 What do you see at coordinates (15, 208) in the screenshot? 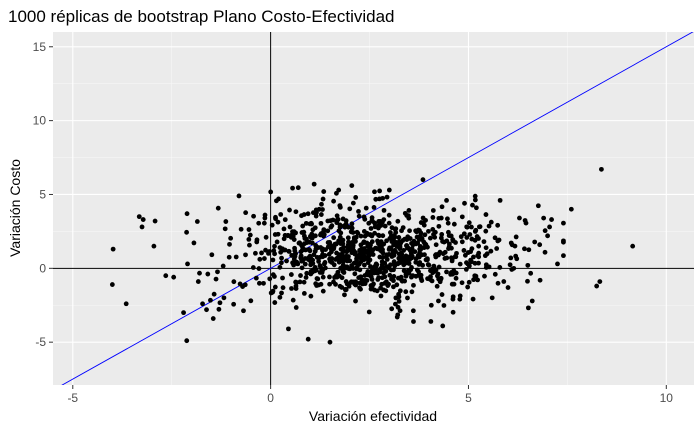
I see `y-axis-title: Variación Costo` at bounding box center [15, 208].